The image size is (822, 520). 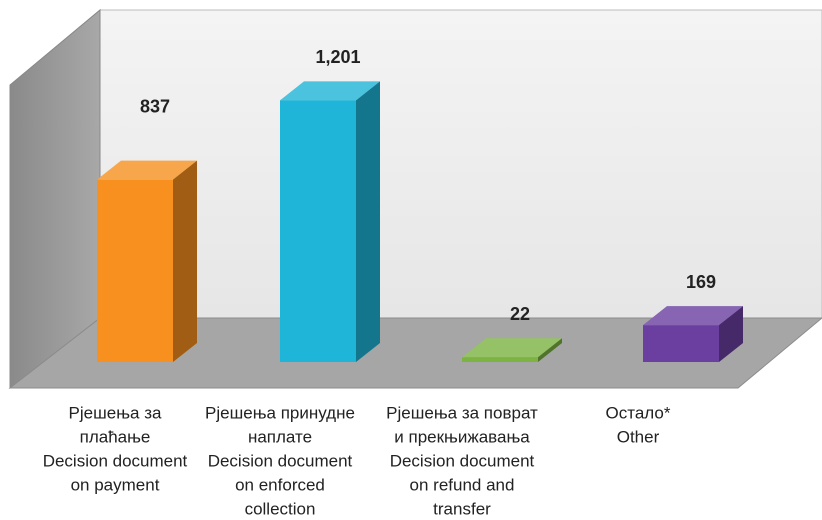 What do you see at coordinates (155, 106) in the screenshot?
I see `value-label: 837` at bounding box center [155, 106].